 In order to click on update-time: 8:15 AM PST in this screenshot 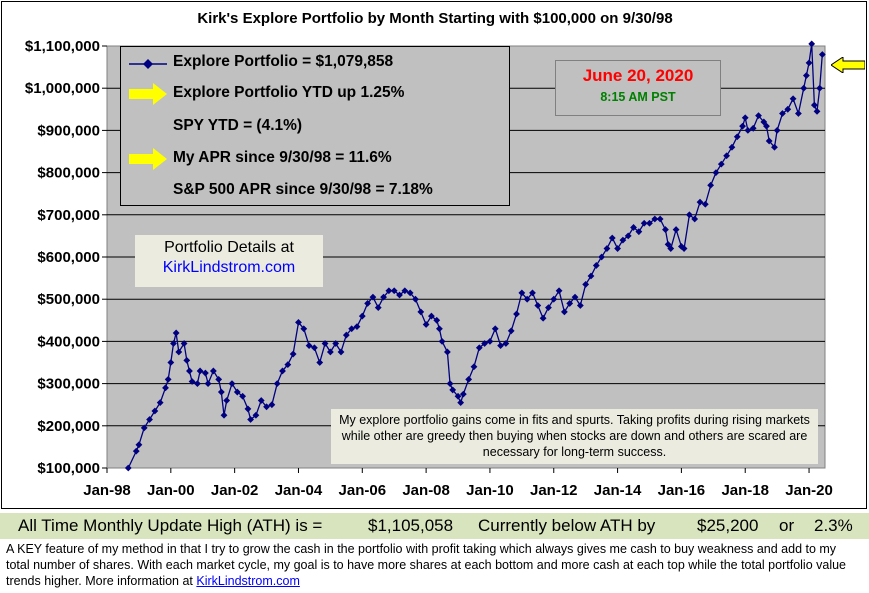, I will do `click(638, 97)`.